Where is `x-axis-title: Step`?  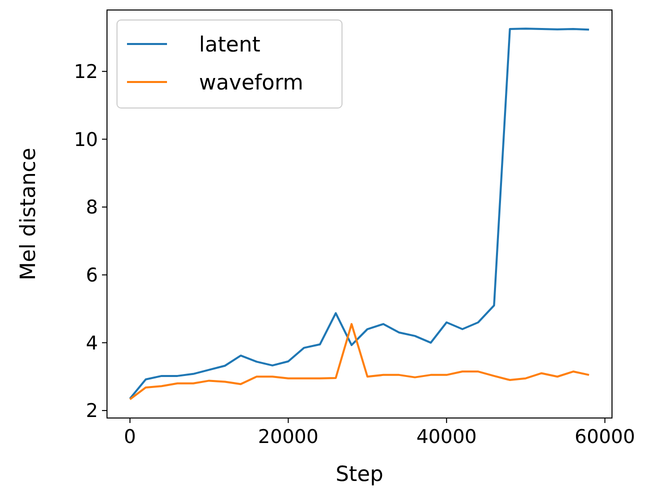 x-axis-title: Step is located at coordinates (360, 474).